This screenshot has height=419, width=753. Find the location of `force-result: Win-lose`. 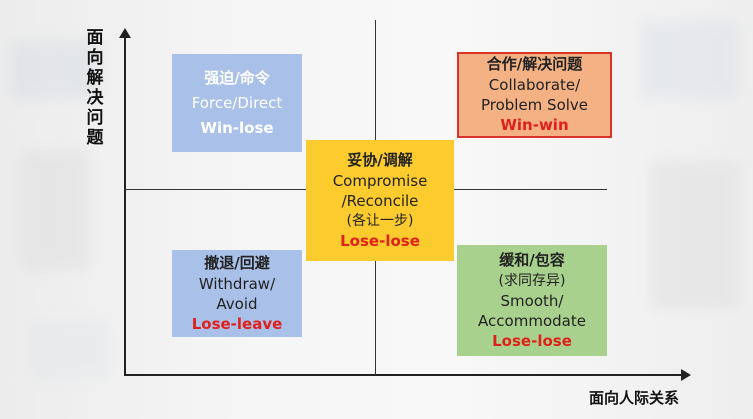

force-result: Win-lose is located at coordinates (237, 127).